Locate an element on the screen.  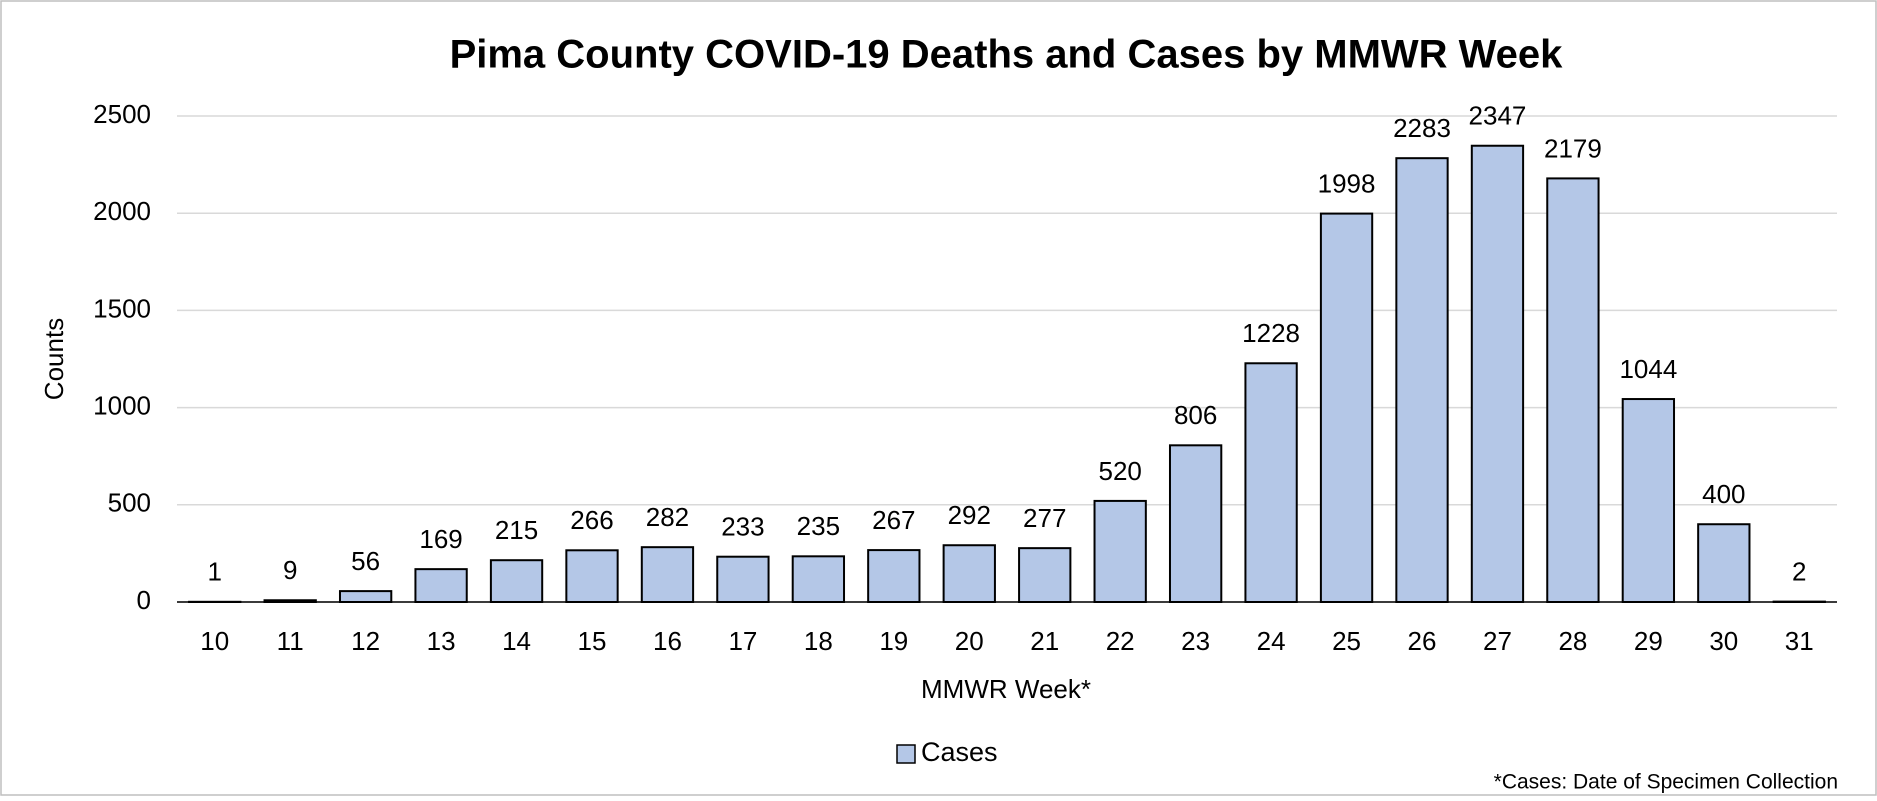
data-label: 235 is located at coordinates (818, 526).